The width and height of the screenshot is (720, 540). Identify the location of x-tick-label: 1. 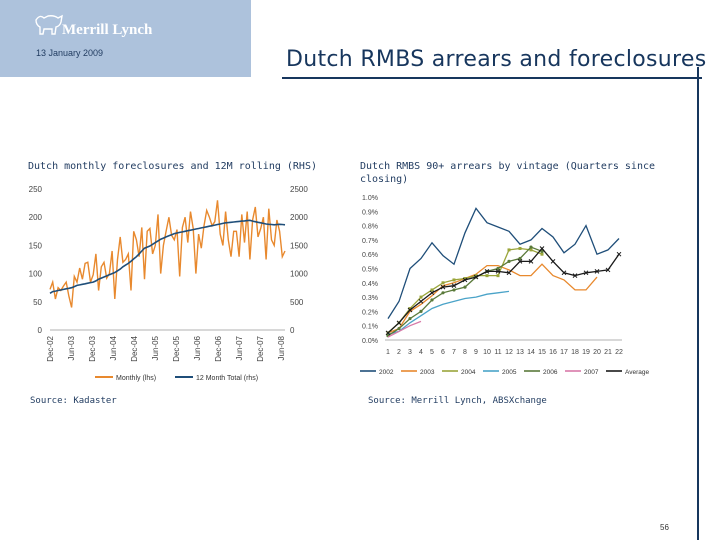
(388, 352).